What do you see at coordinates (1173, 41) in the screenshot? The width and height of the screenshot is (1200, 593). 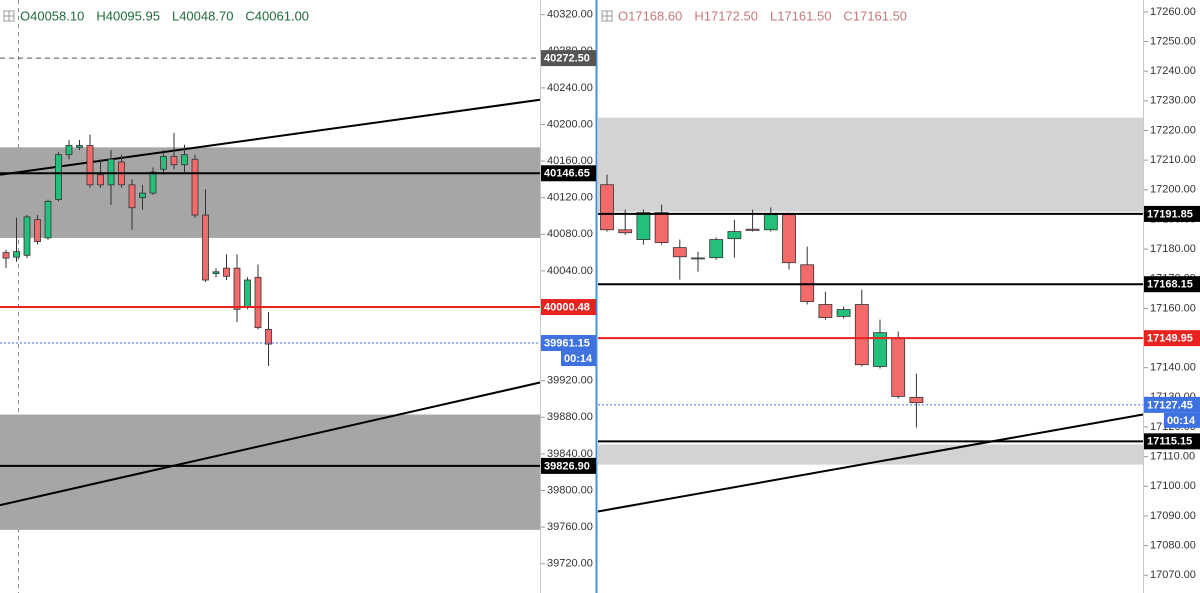 I see `y-tick-label: 17250.00` at bounding box center [1173, 41].